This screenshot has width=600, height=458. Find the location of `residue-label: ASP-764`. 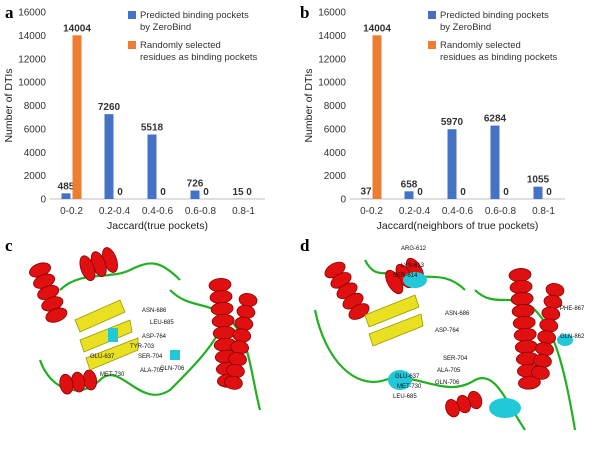

residue-label: ASP-764 is located at coordinates (154, 337).